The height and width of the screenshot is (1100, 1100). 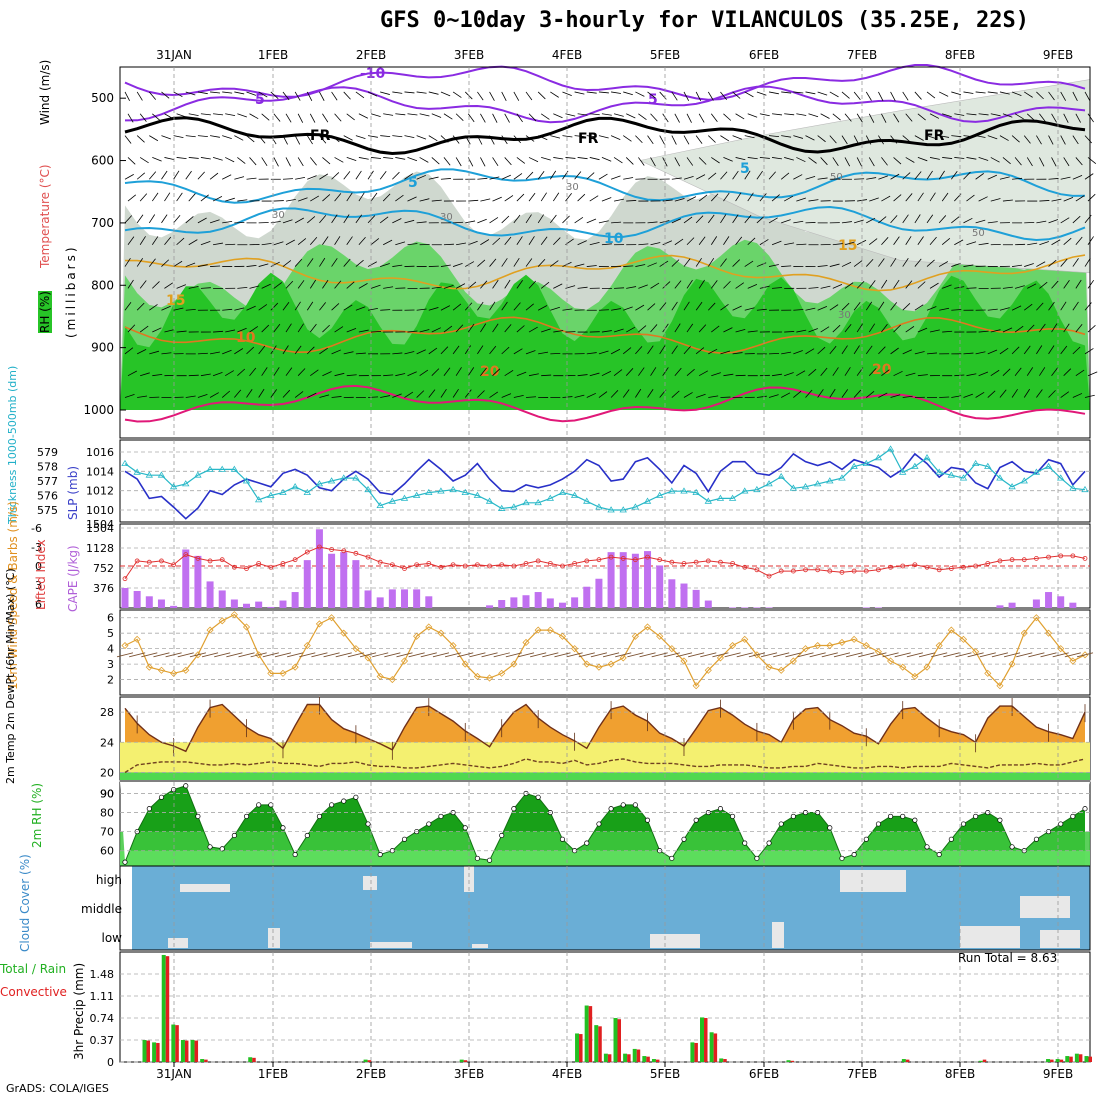 I want to click on date-label-bottom: 7FEB, so click(x=862, y=1074).